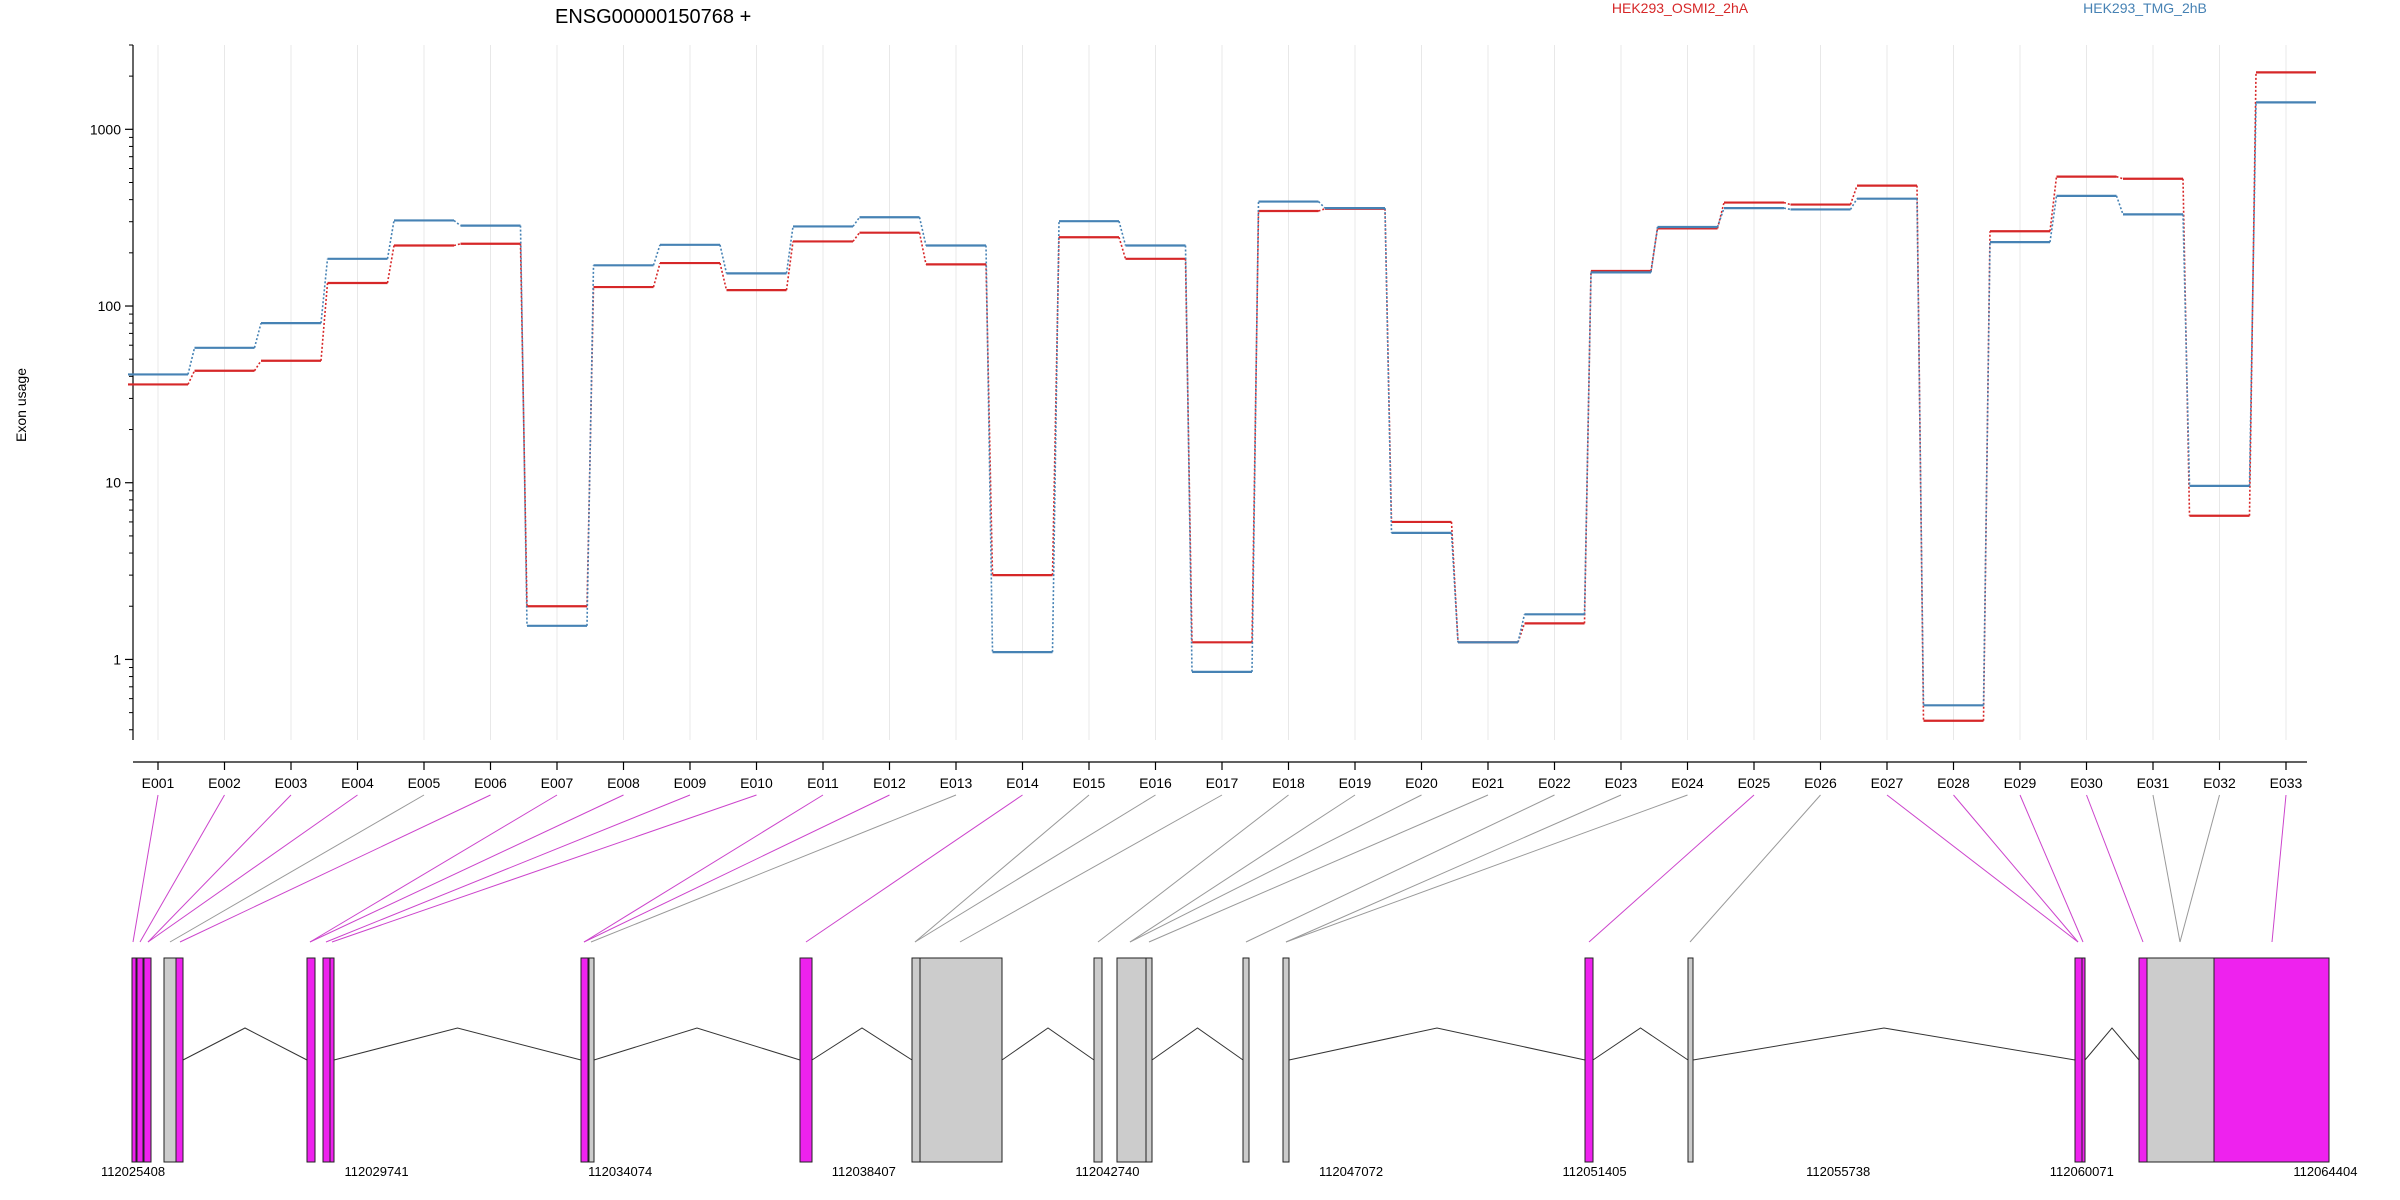 The height and width of the screenshot is (1200, 2400). What do you see at coordinates (1453, 868) in the screenshot?
I see `connector-E023` at bounding box center [1453, 868].